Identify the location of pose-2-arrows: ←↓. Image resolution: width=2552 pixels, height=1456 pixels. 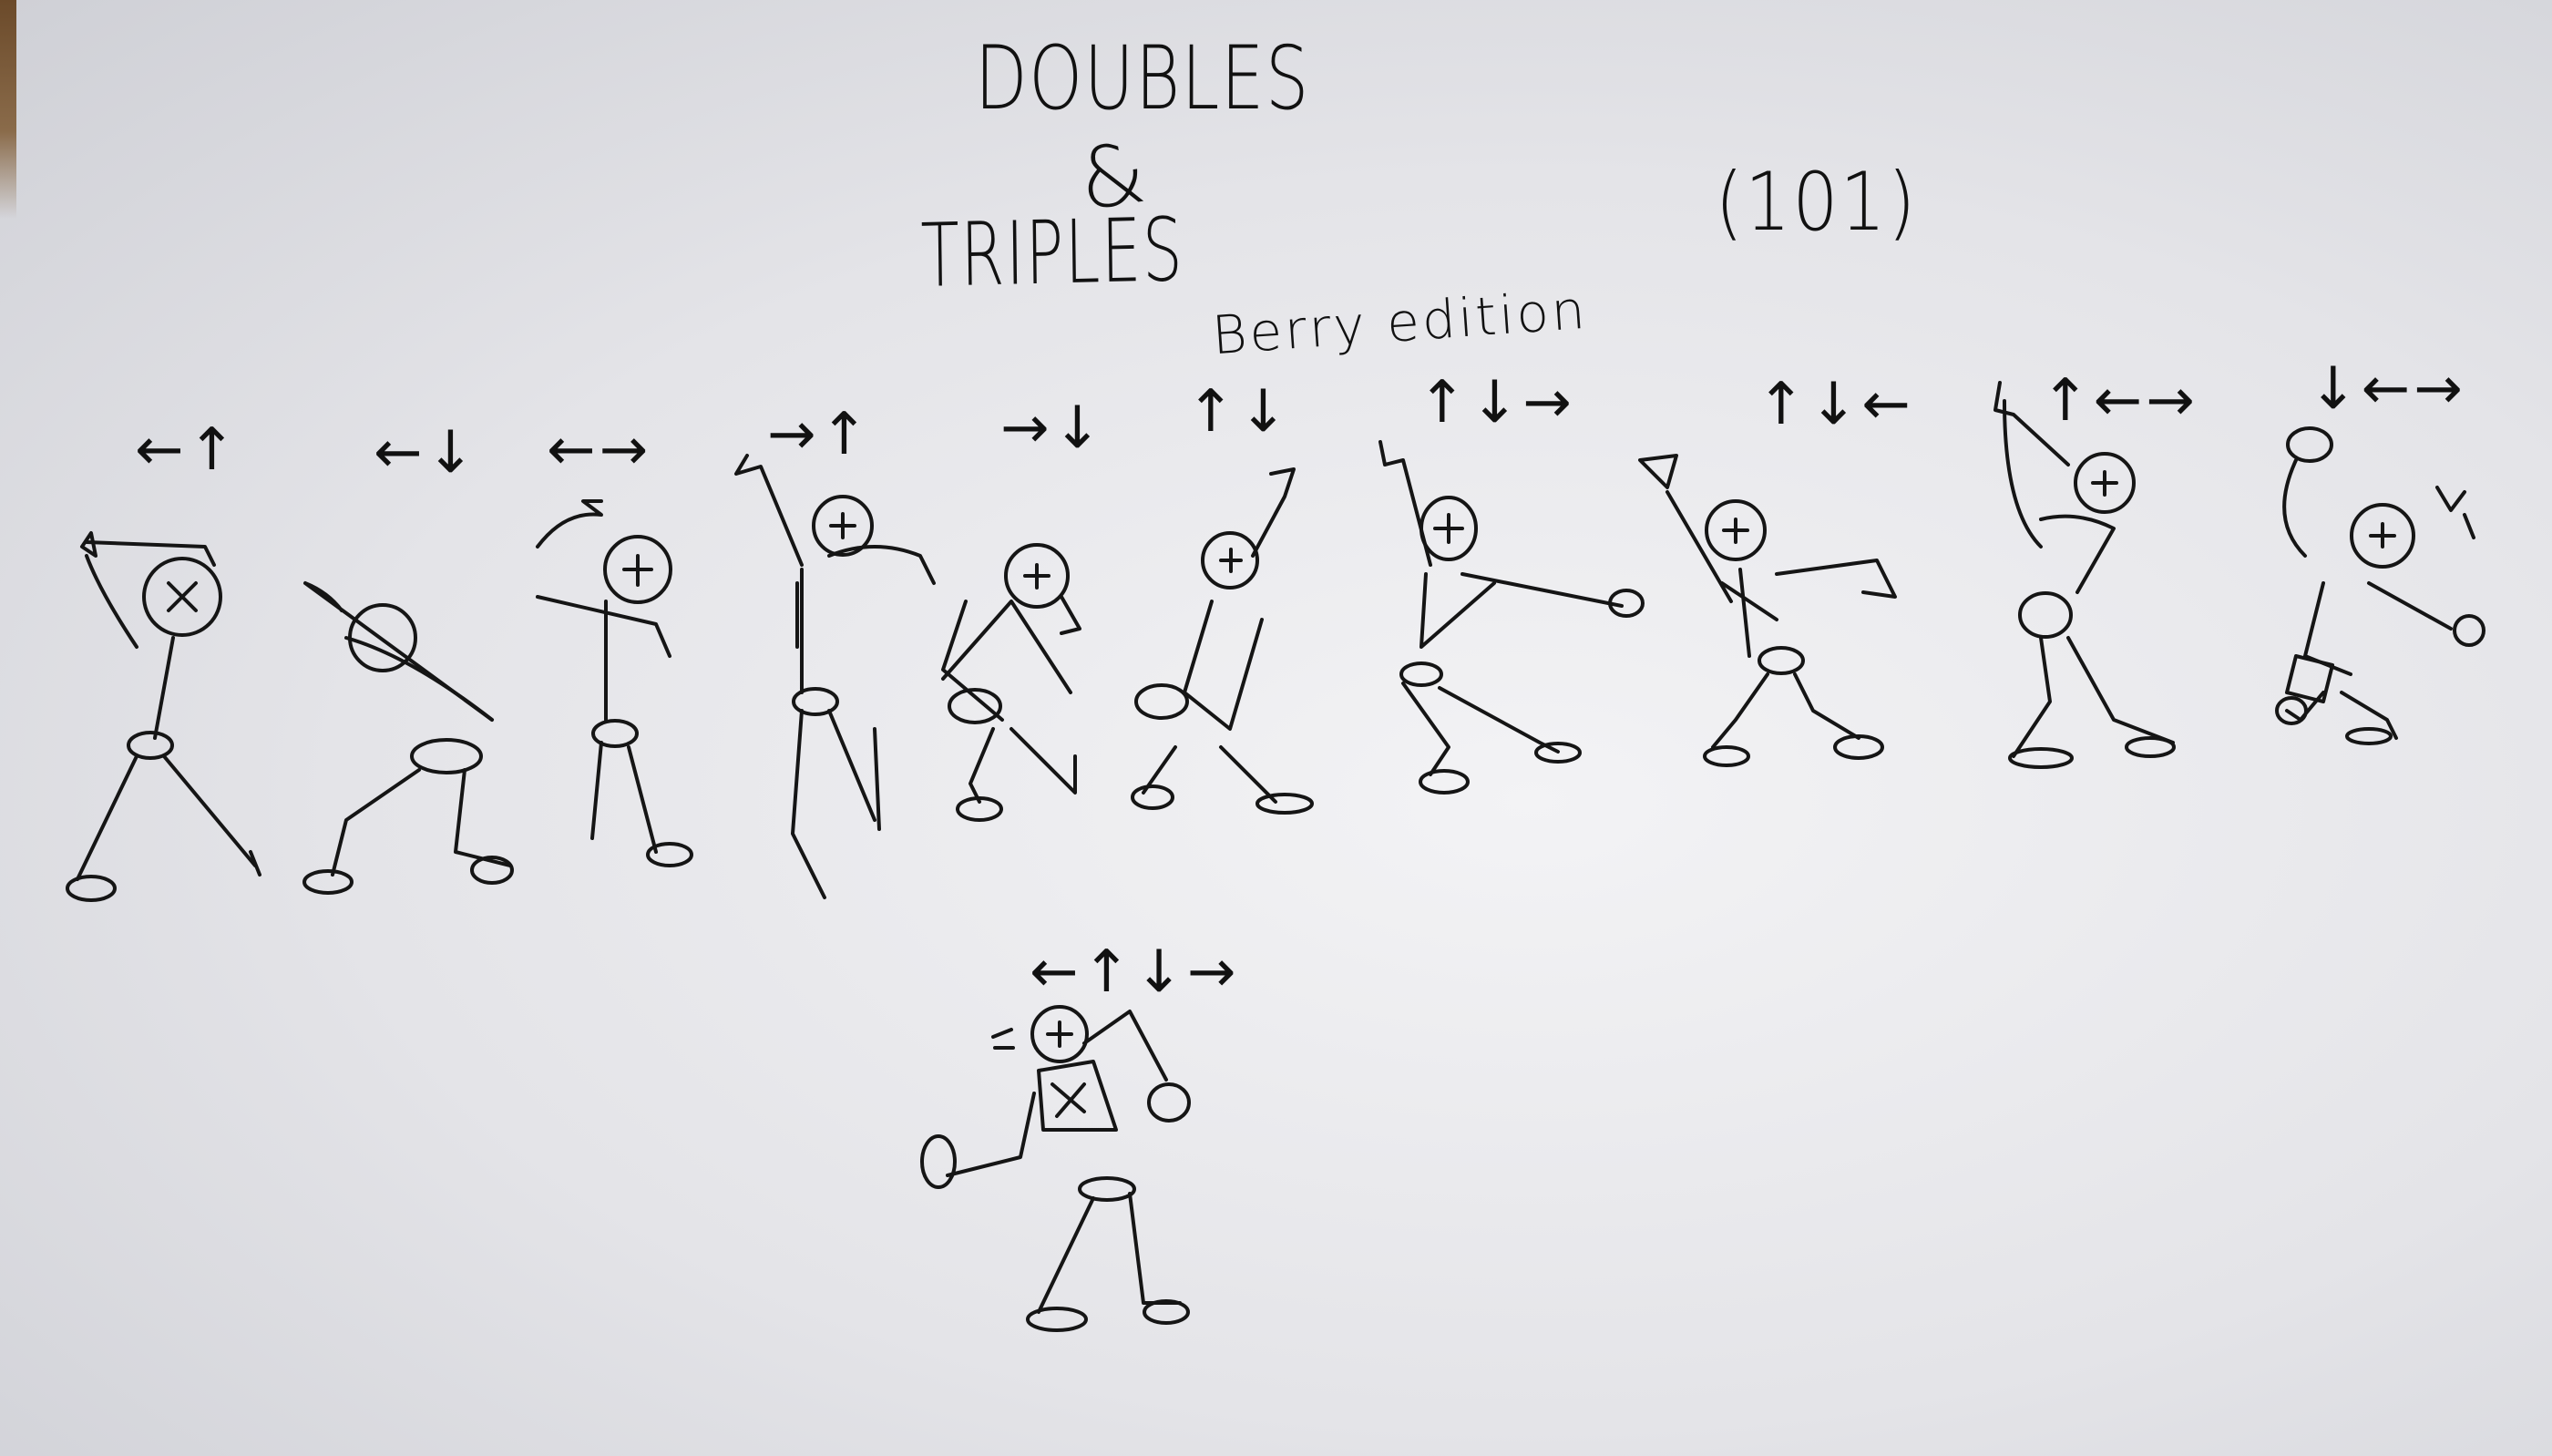
(426, 453).